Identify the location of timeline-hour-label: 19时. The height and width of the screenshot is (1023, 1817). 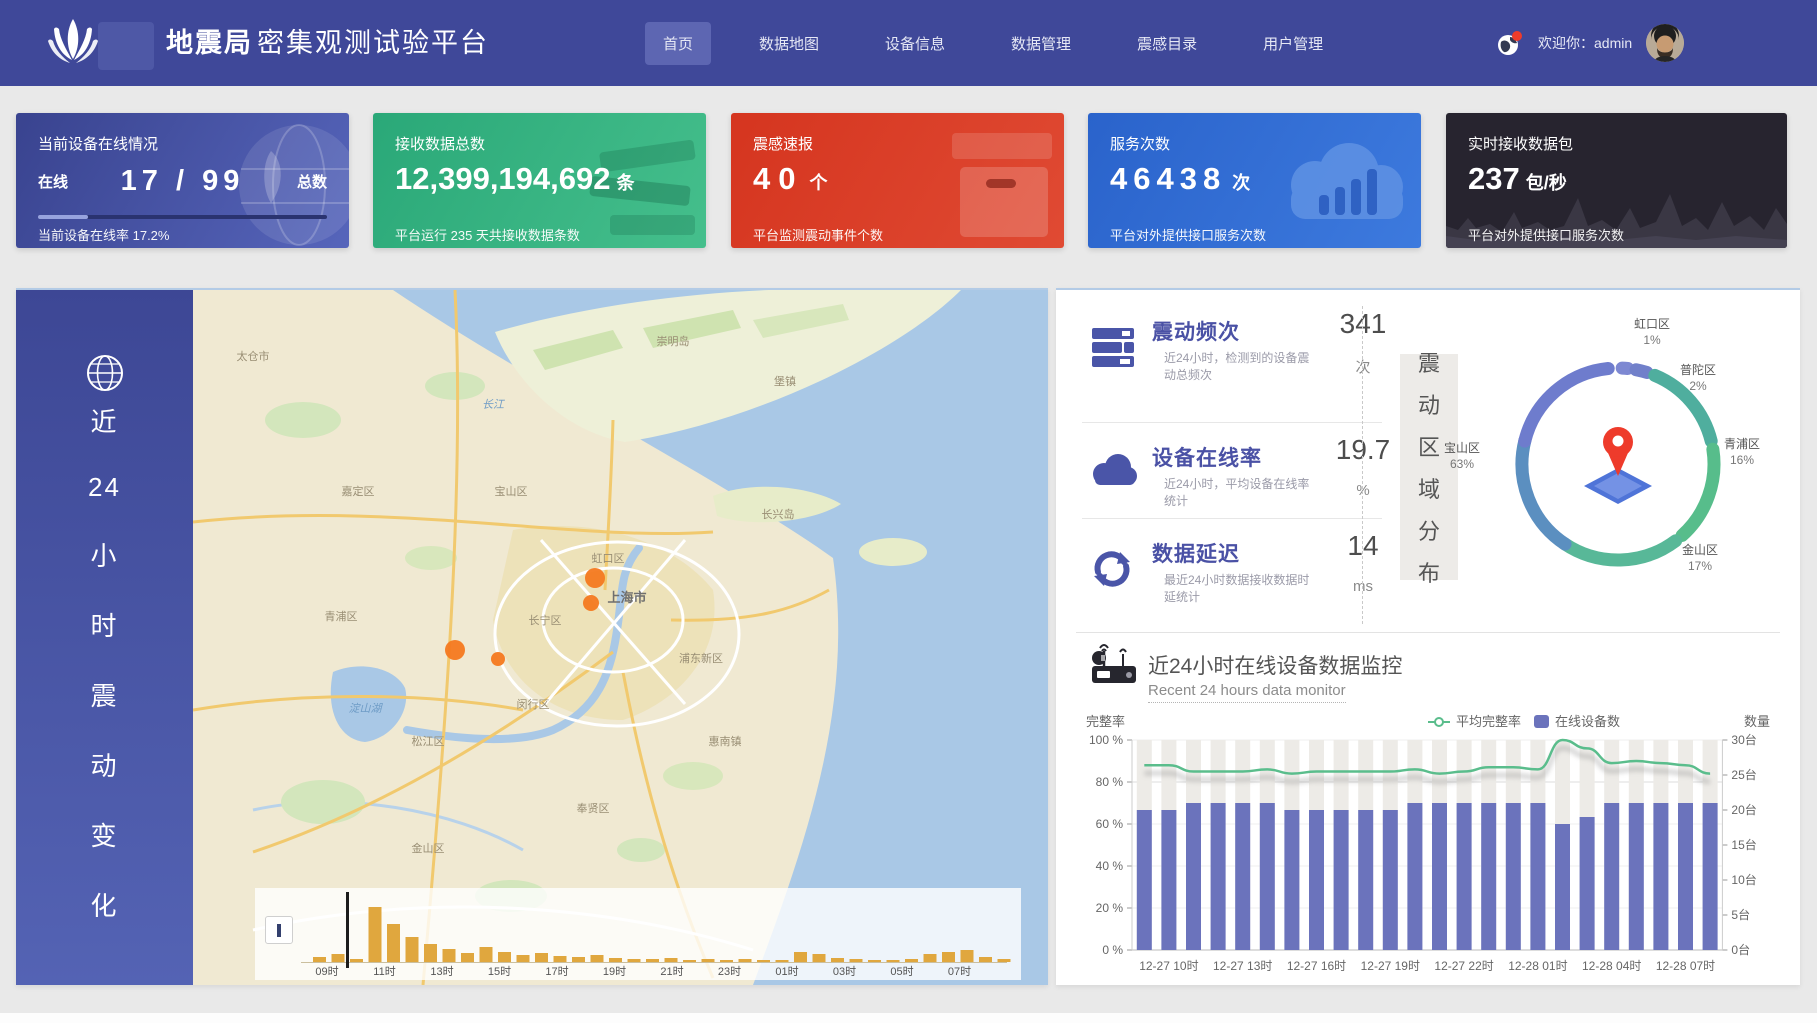
(614, 971).